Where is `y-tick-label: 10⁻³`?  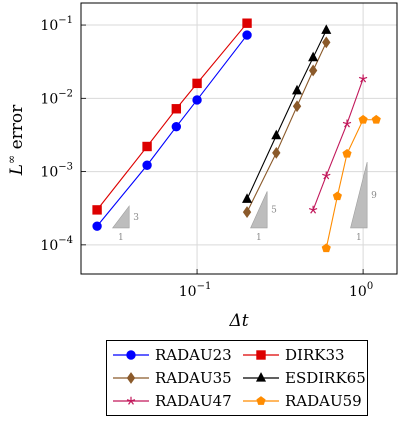 y-tick-label: 10⁻³ is located at coordinates (56, 171).